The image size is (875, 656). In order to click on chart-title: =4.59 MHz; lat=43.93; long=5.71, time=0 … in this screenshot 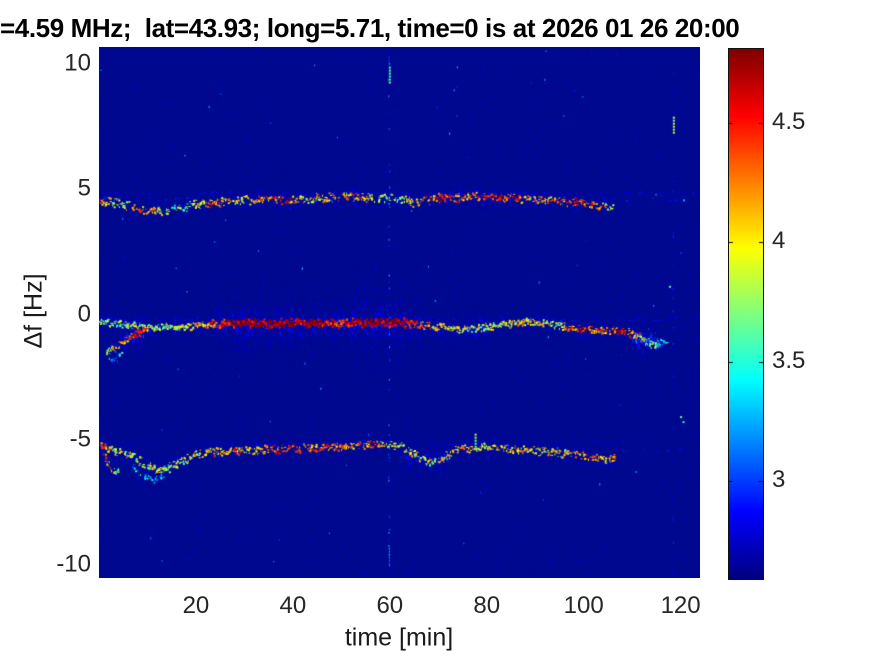, I will do `click(370, 28)`.